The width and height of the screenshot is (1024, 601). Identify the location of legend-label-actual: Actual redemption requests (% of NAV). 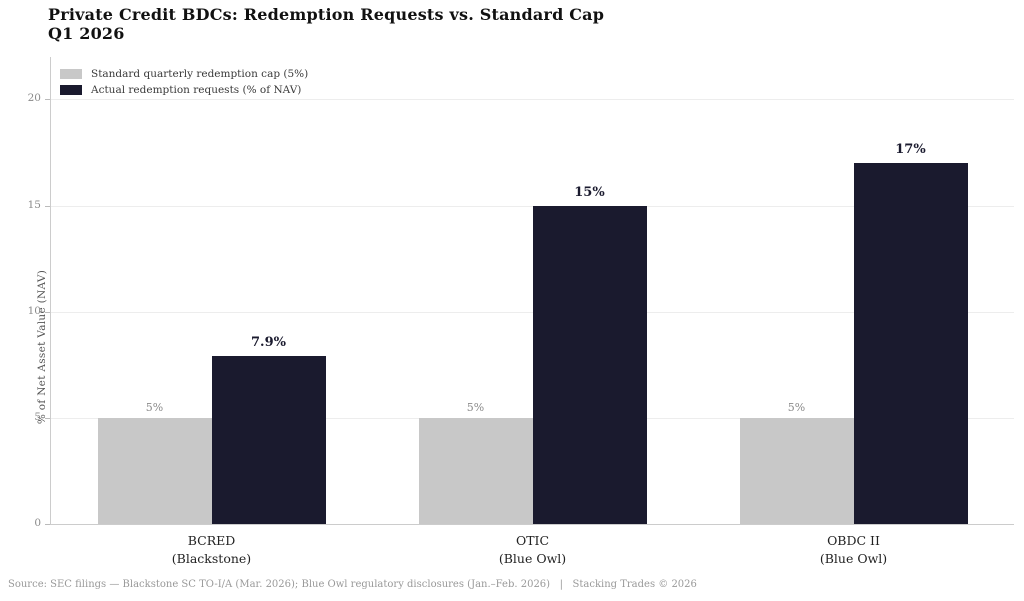
(196, 90).